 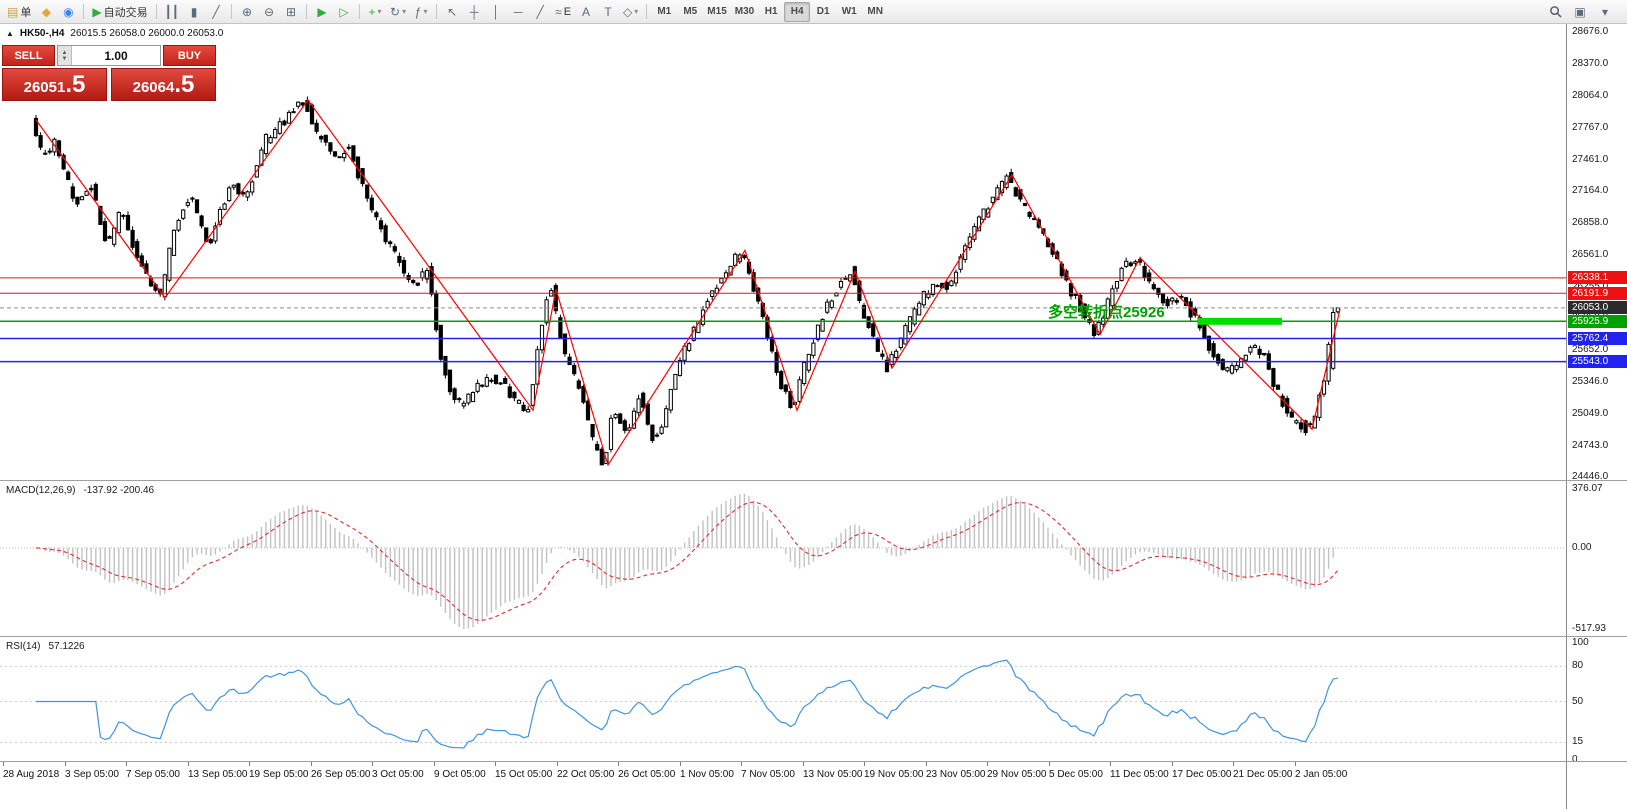 What do you see at coordinates (797, 11) in the screenshot?
I see `tf-h4: H4` at bounding box center [797, 11].